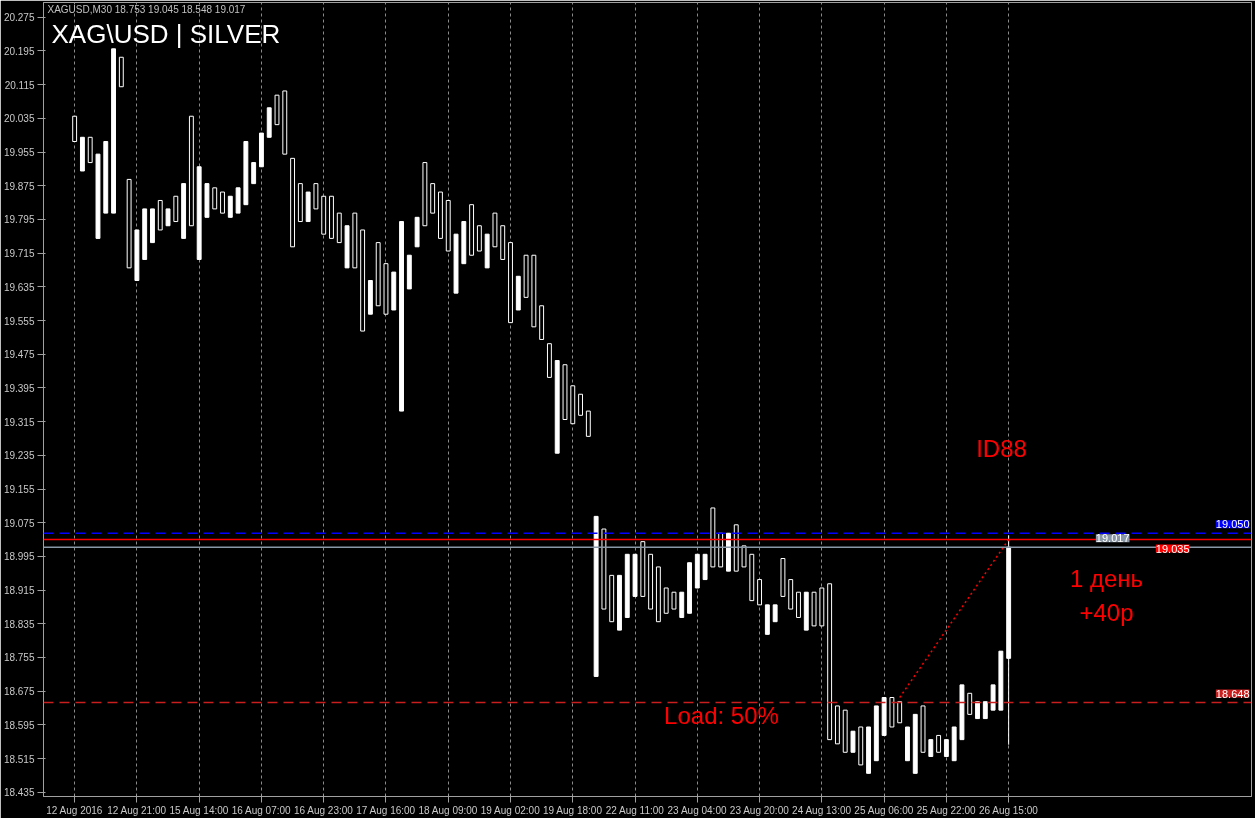 The height and width of the screenshot is (818, 1255). What do you see at coordinates (1001, 448) in the screenshot?
I see `annotation: ID88` at bounding box center [1001, 448].